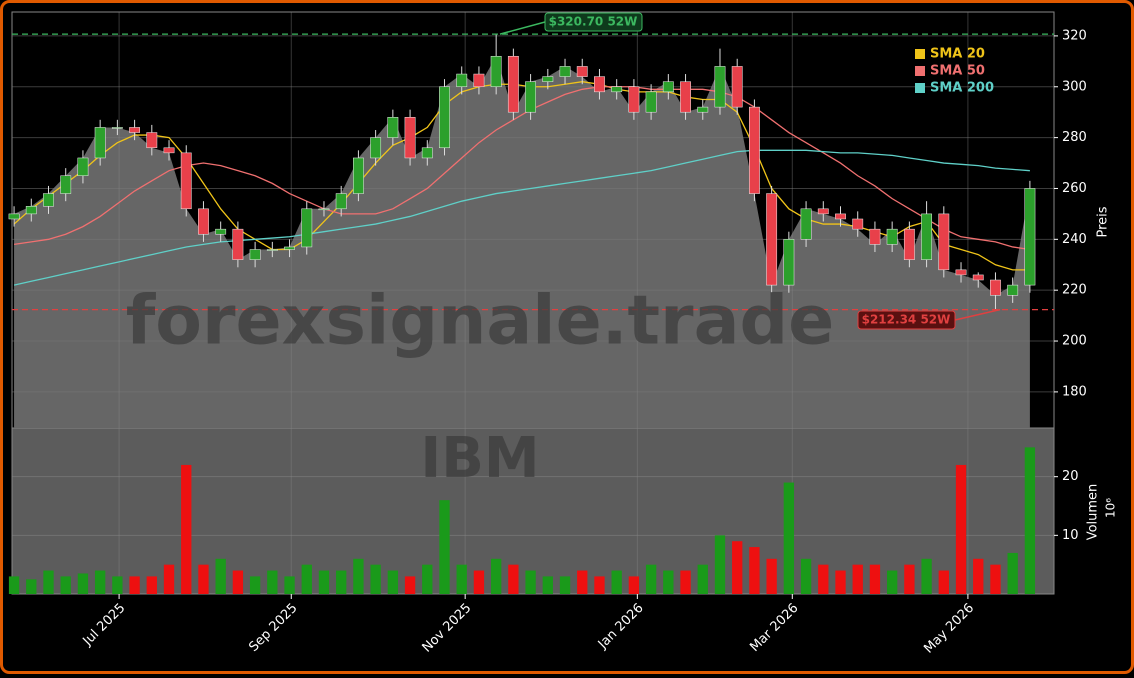 The image size is (1134, 678). What do you see at coordinates (1074, 137) in the screenshot?
I see `y-tick-label: 280` at bounding box center [1074, 137].